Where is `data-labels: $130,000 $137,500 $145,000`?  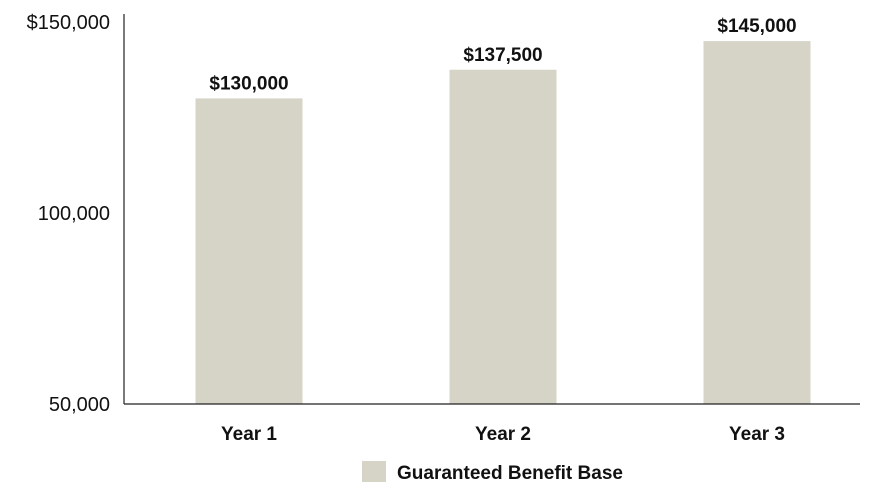 data-labels: $130,000 $137,500 $145,000 is located at coordinates (502, 55).